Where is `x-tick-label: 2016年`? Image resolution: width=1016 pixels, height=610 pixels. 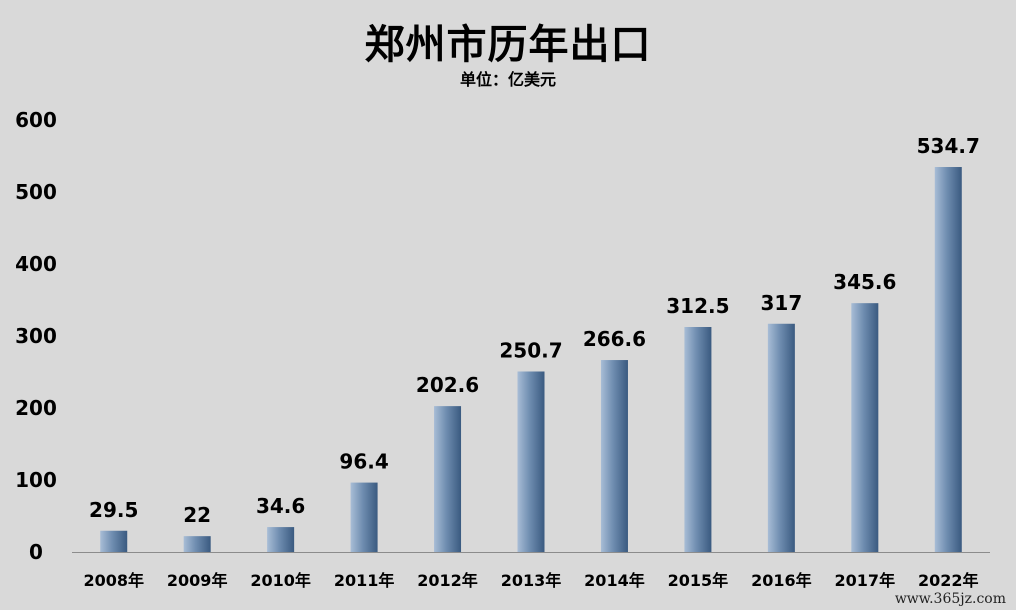
x-tick-label: 2016年 is located at coordinates (781, 580).